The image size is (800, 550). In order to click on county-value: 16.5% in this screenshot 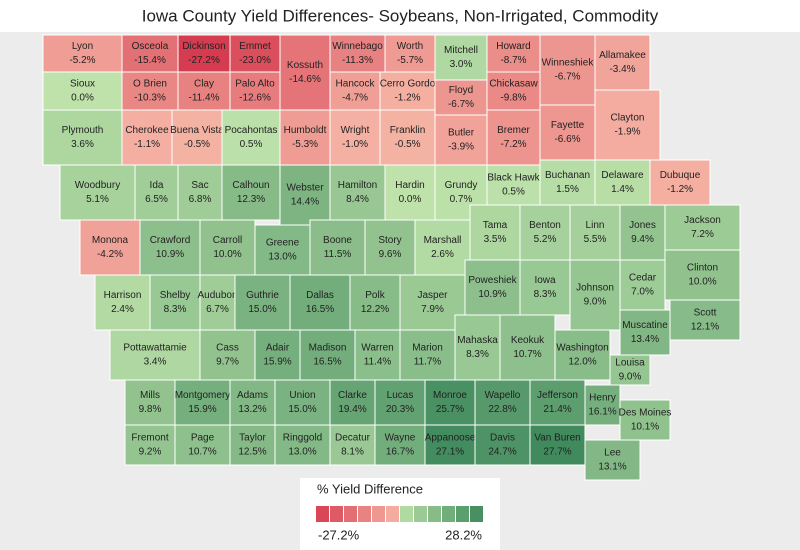, I will do `click(320, 309)`.